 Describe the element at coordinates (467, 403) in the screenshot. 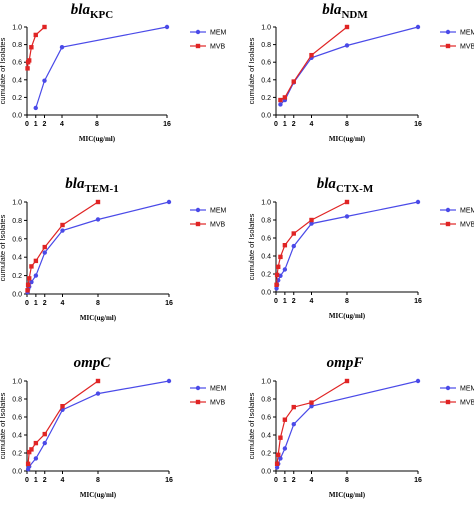

I see `legend-label-mvb: MVB` at that location.